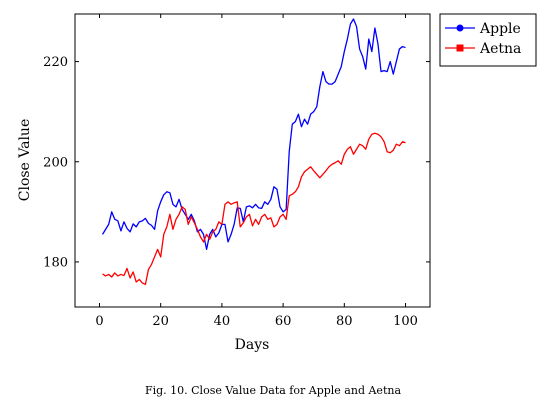  I want to click on x-tick-label: 40, so click(222, 321).